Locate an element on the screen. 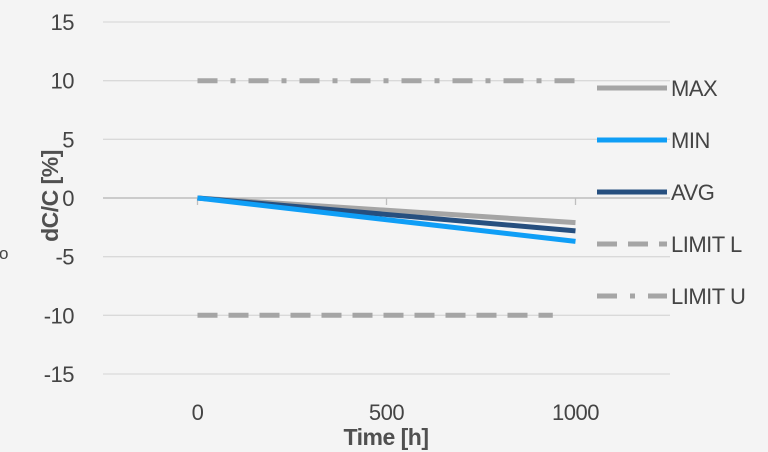 The image size is (768, 452). axes is located at coordinates (386, 201).